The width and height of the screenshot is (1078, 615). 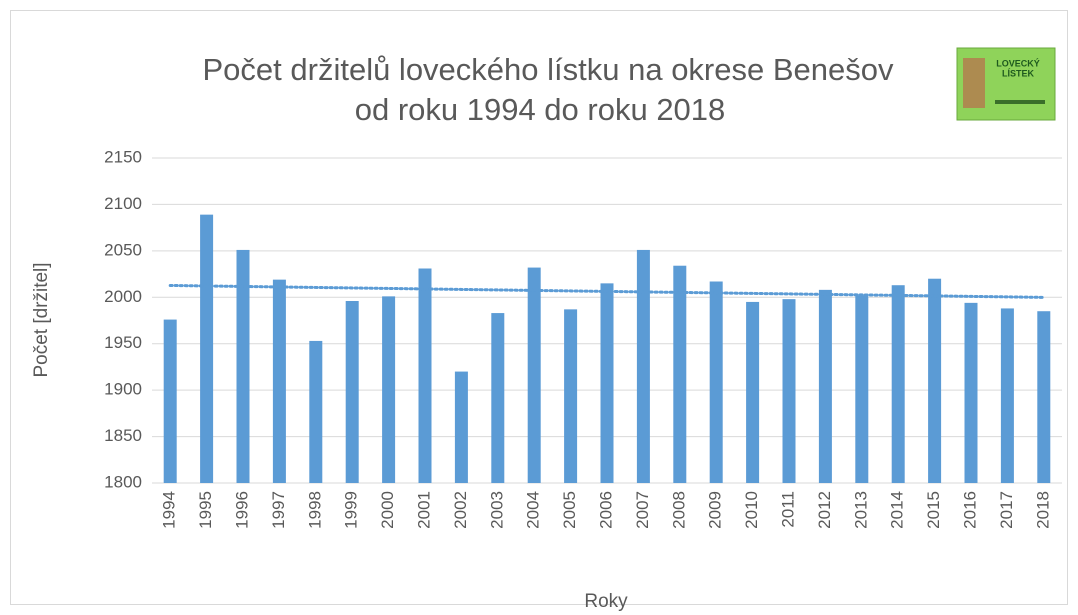 What do you see at coordinates (351, 510) in the screenshot?
I see `x-tick-label: 1999` at bounding box center [351, 510].